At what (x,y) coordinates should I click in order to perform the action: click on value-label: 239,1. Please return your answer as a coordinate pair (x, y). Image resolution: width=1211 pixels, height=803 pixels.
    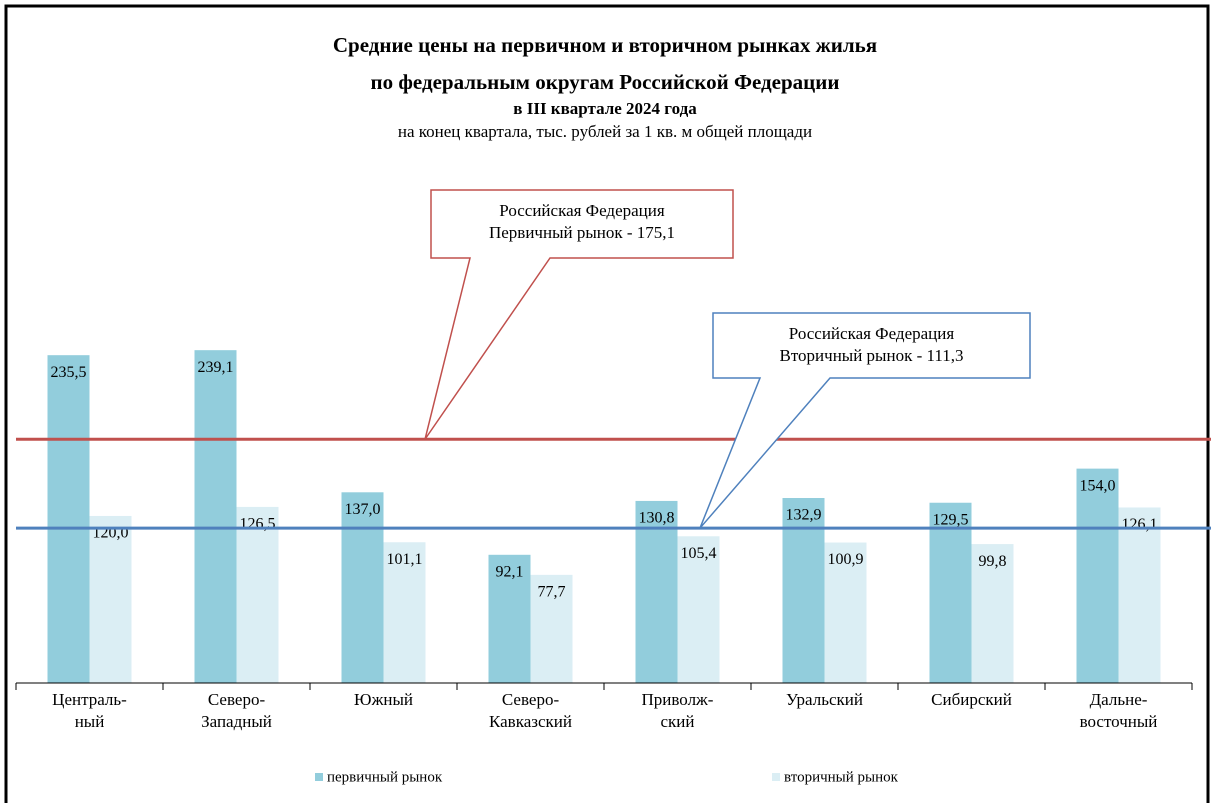
    Looking at the image, I should click on (216, 367).